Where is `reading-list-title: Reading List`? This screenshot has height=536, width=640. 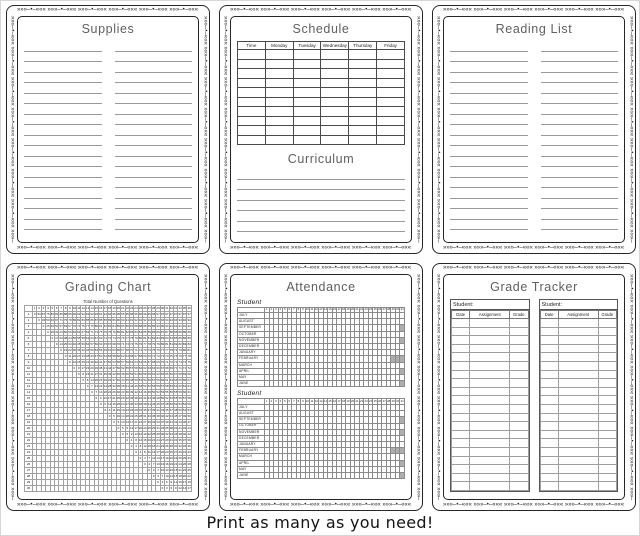 reading-list-title: Reading List is located at coordinates (534, 29).